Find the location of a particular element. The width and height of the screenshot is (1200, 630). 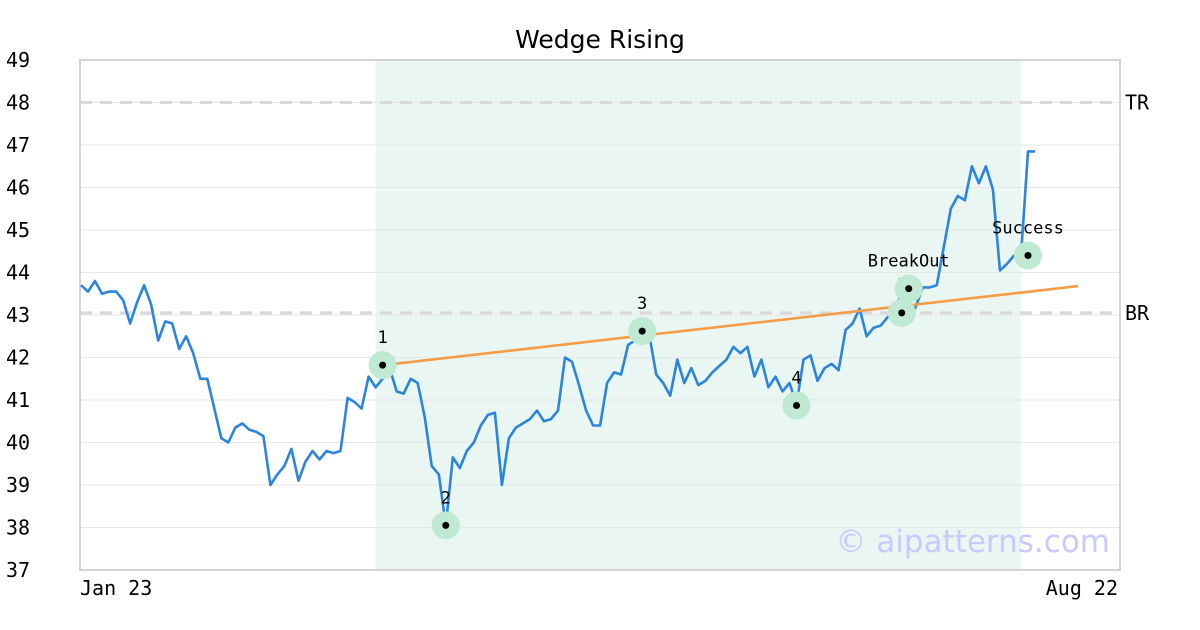

point-label-3: 3 is located at coordinates (642, 304).